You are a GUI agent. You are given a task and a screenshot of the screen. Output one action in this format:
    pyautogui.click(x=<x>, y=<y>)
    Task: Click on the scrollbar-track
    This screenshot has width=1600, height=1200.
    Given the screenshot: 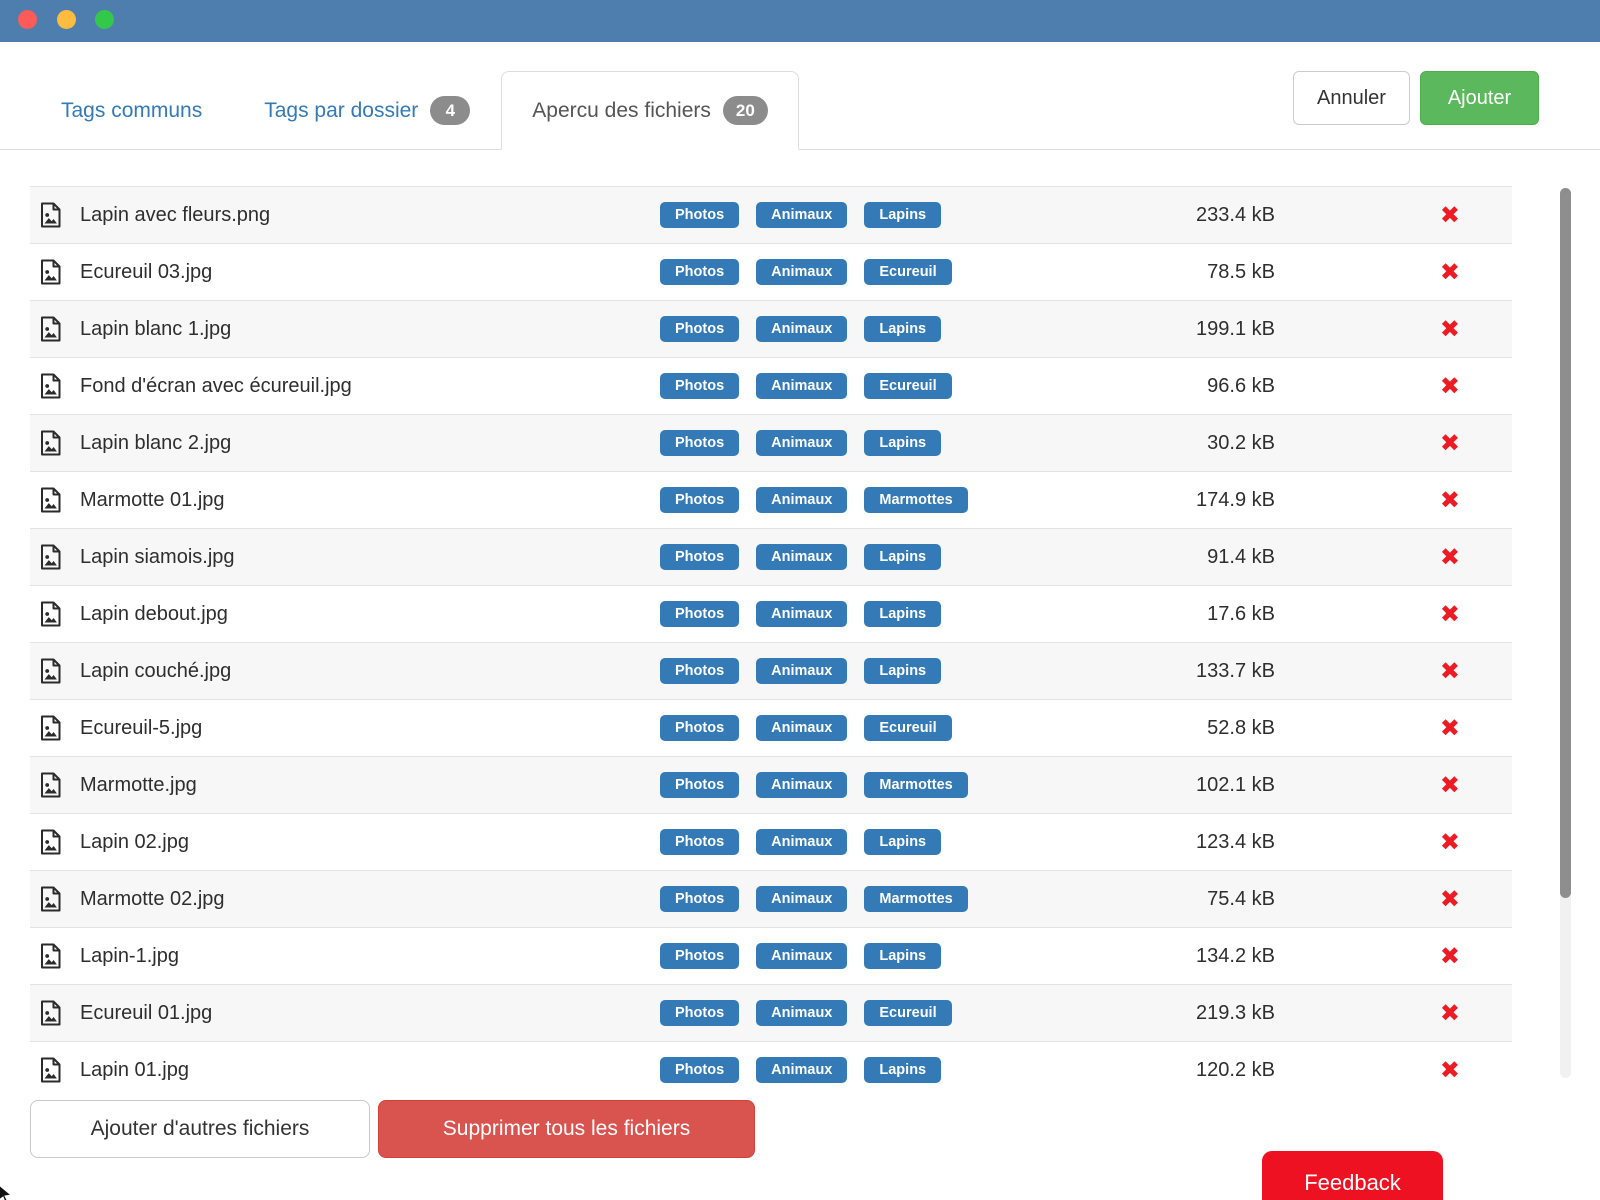 What is the action you would take?
    pyautogui.click(x=1565, y=633)
    